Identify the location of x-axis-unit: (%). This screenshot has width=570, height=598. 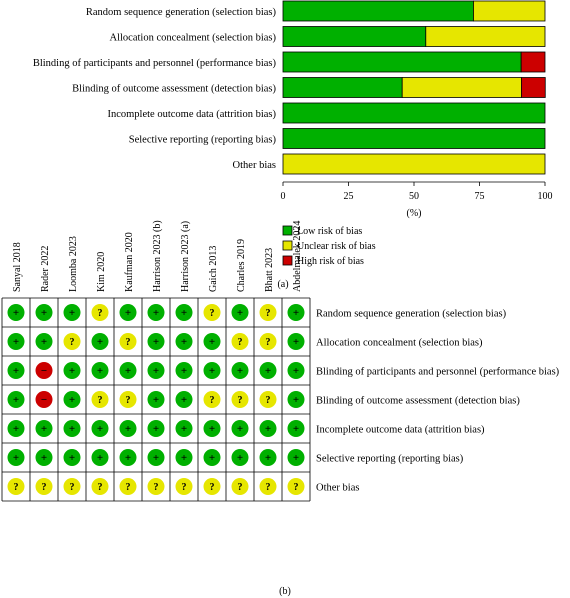
(414, 213).